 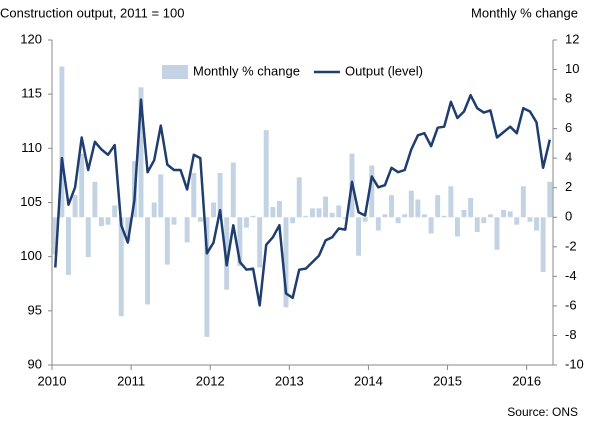 I want to click on y2-tick-label: 8, so click(x=568, y=98).